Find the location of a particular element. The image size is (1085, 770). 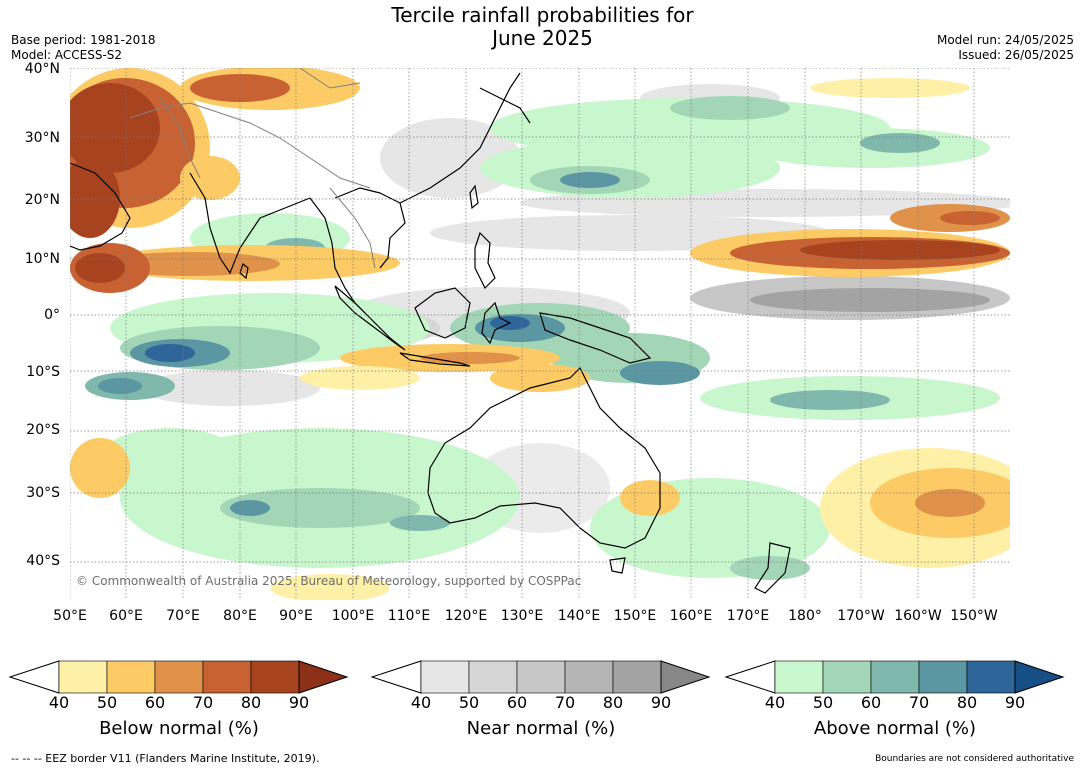

below-normal-title: Below normal (%) is located at coordinates (179, 728).